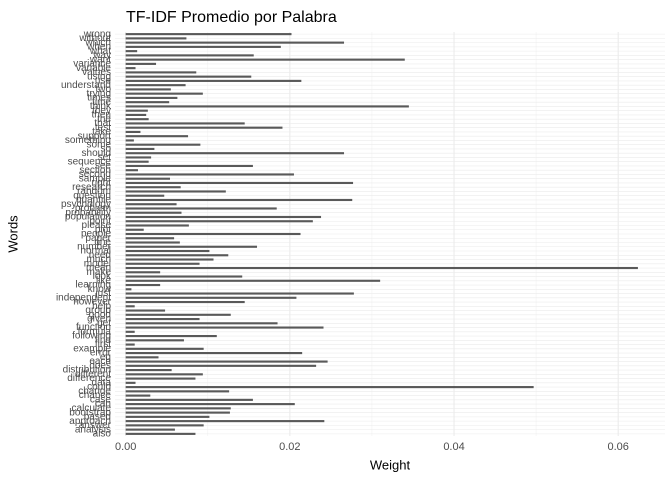 This screenshot has height=480, width=672. What do you see at coordinates (105, 149) in the screenshot?
I see `y-tick-label: so` at bounding box center [105, 149].